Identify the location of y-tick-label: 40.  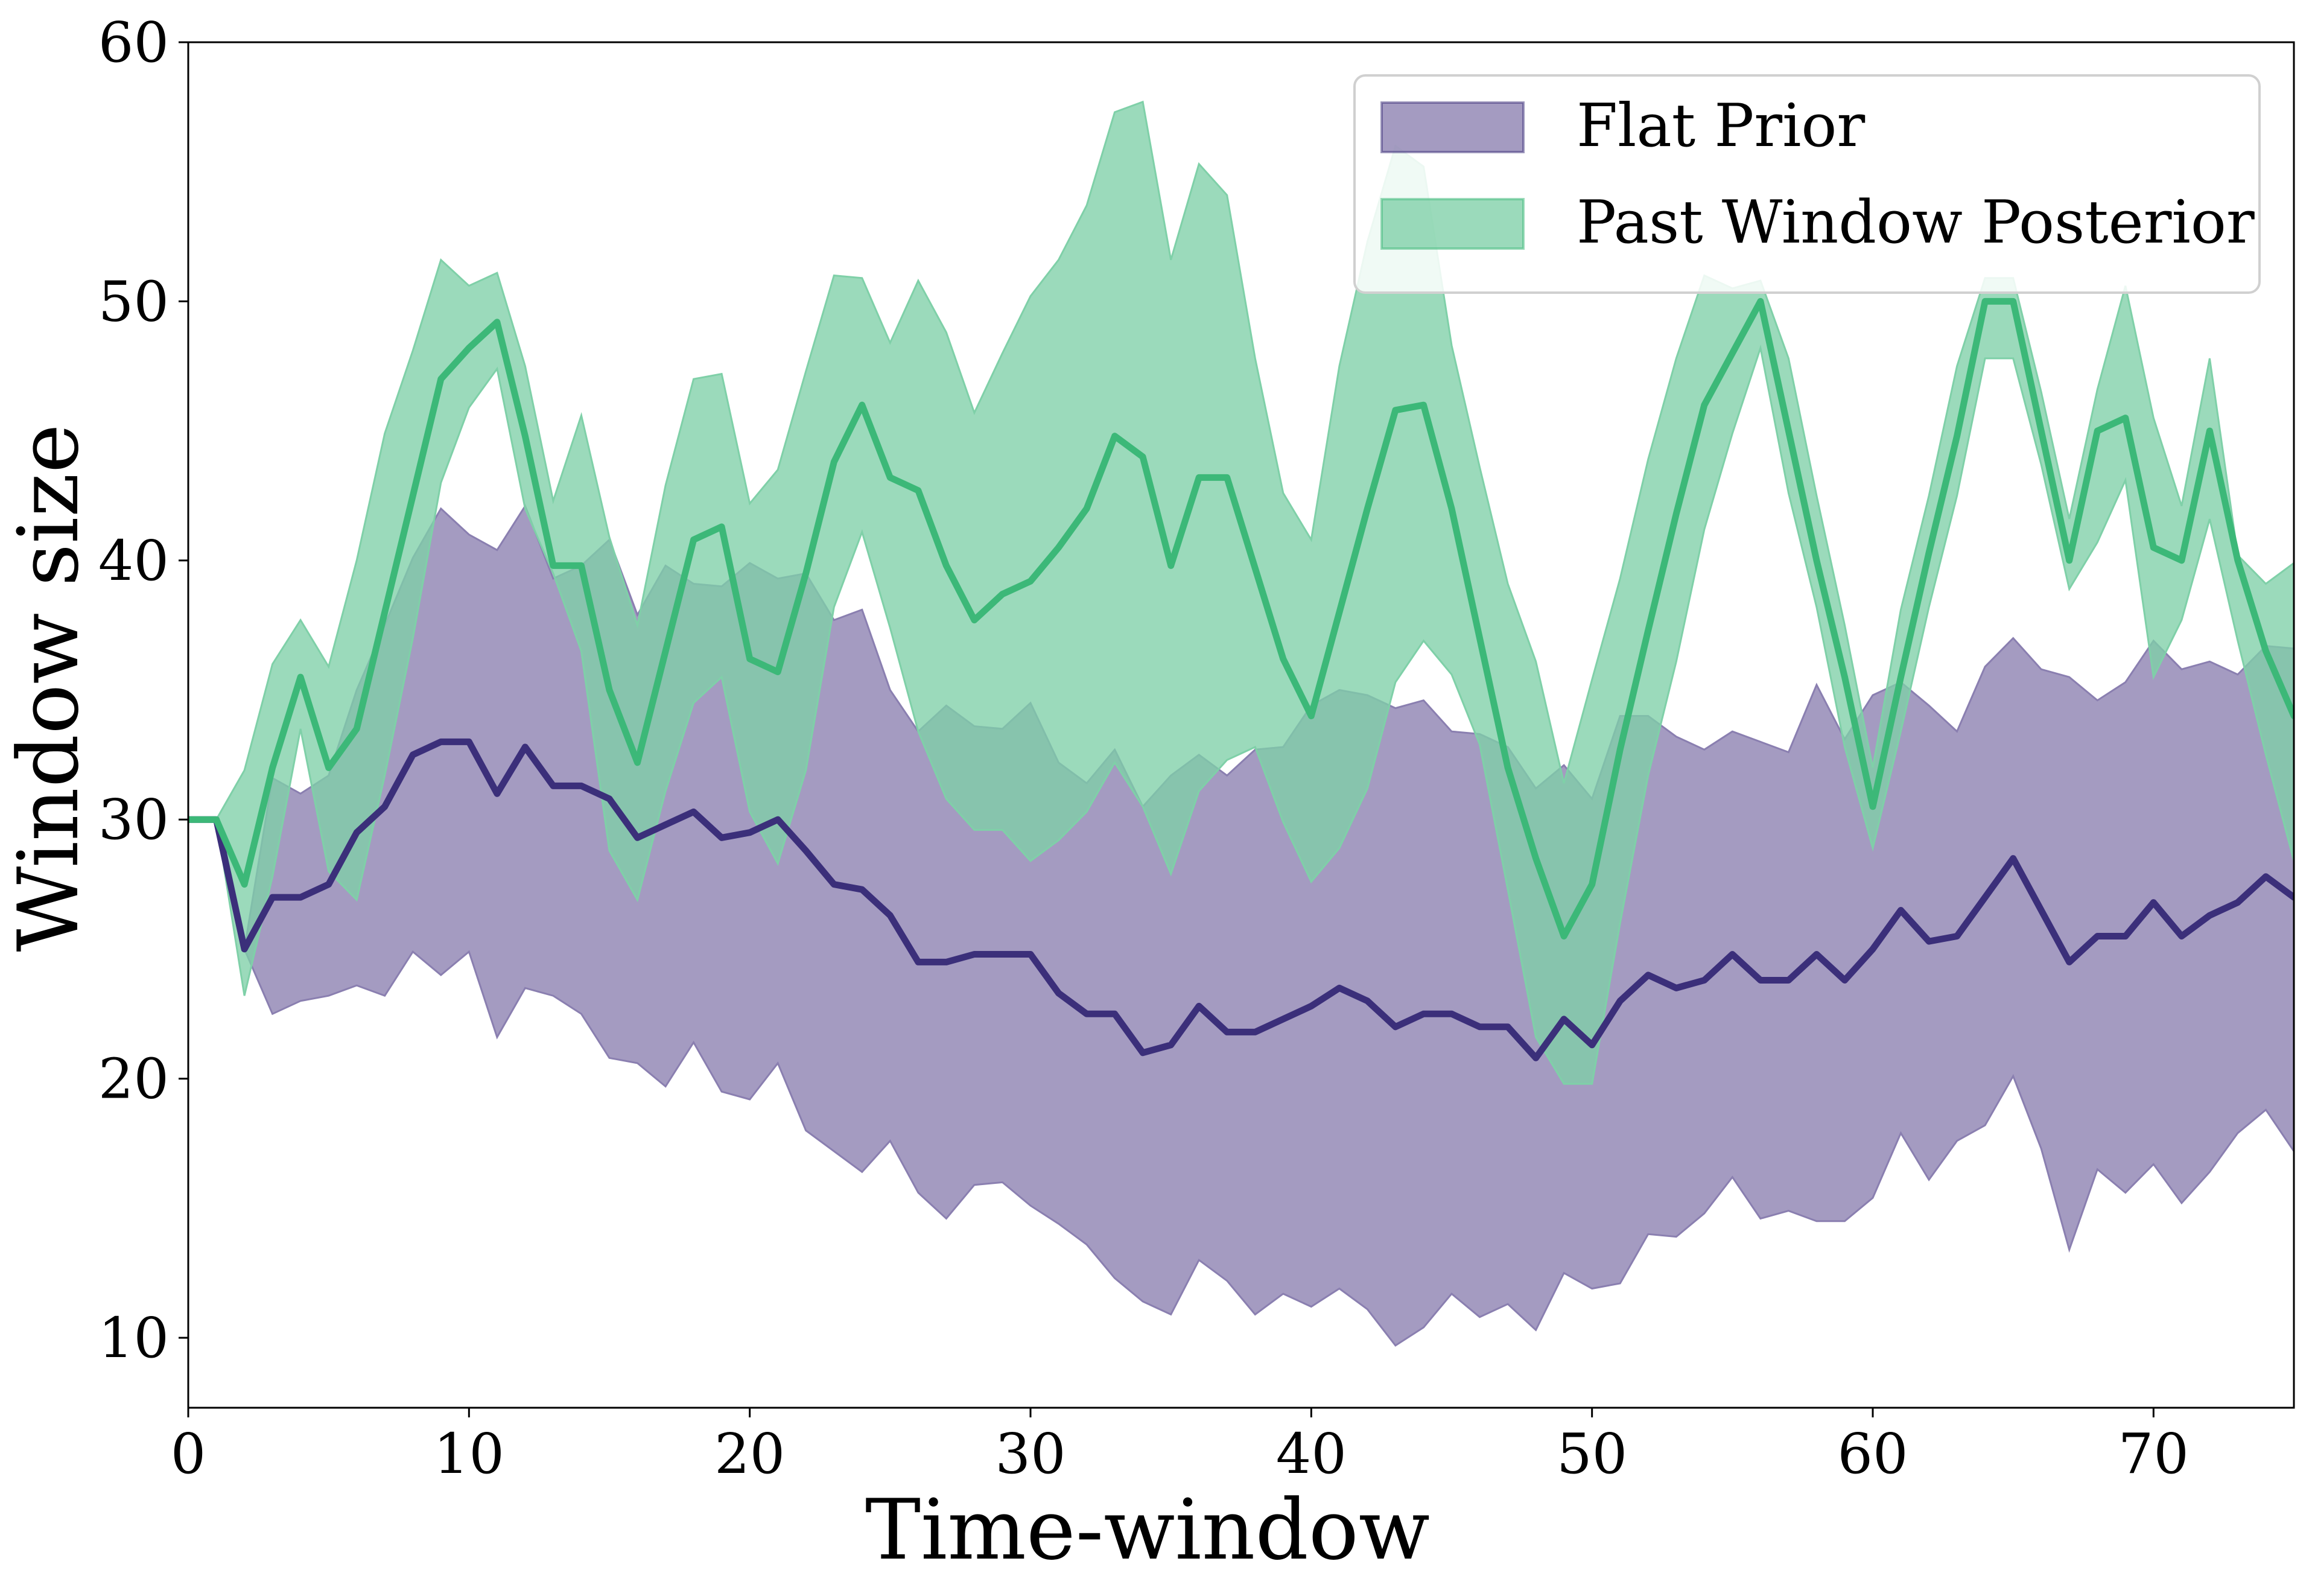
(133, 561).